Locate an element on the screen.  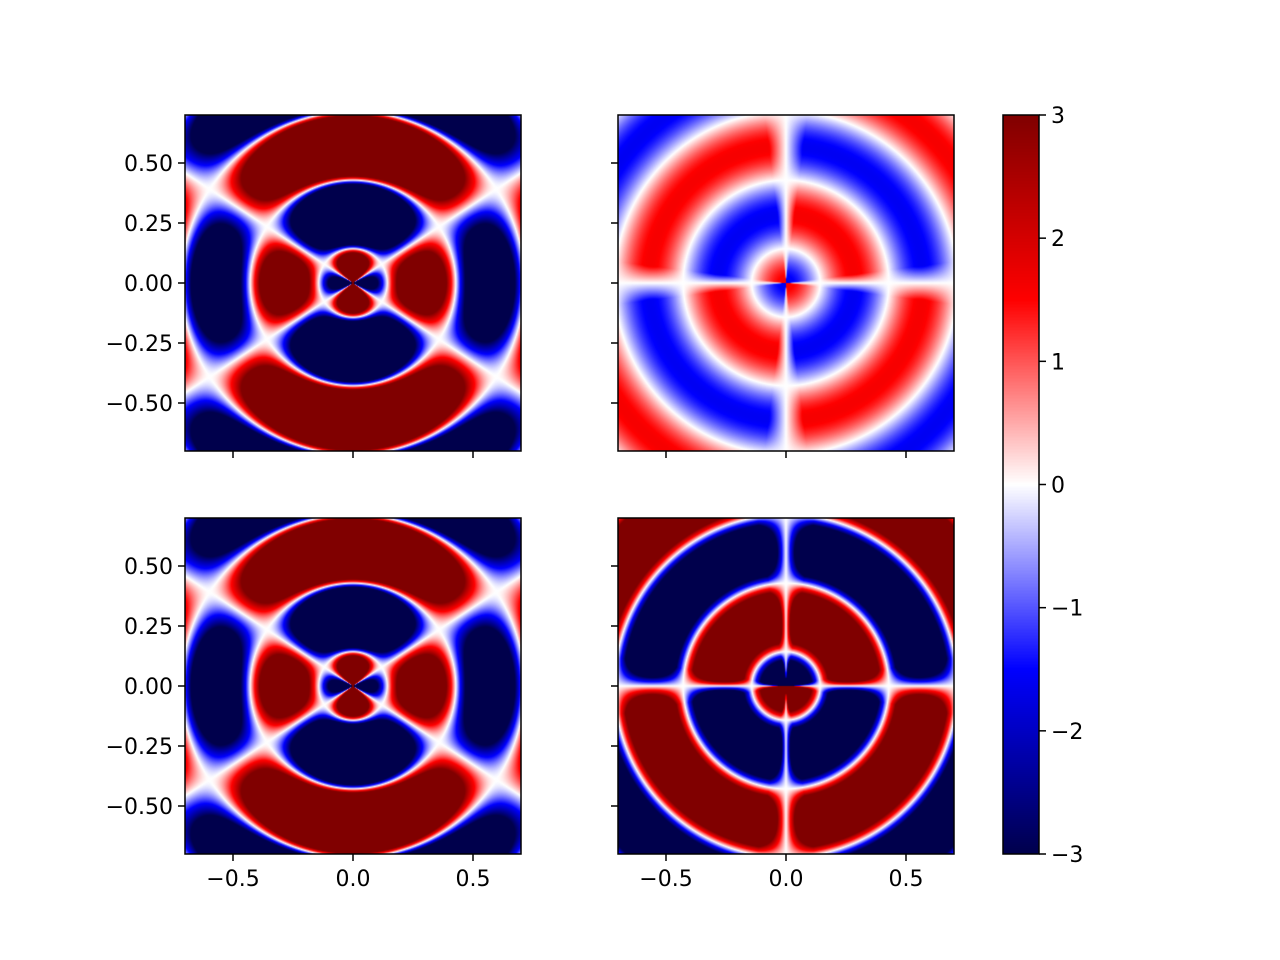
axes-frame-bottom-left is located at coordinates (353, 686).